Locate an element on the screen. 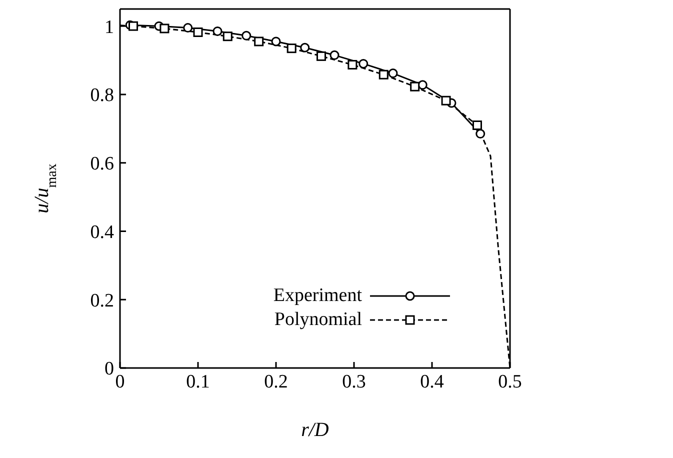  legend-label: Experiment is located at coordinates (317, 296).